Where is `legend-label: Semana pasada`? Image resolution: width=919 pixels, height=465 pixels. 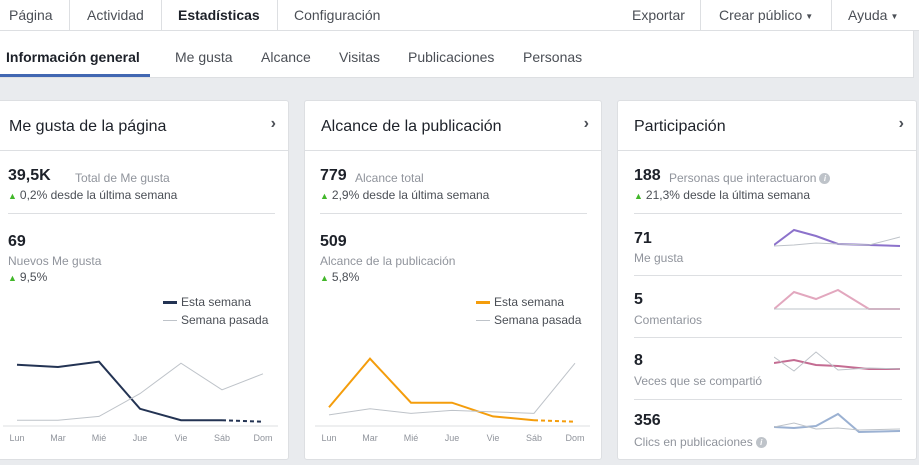 legend-label: Semana pasada is located at coordinates (538, 320).